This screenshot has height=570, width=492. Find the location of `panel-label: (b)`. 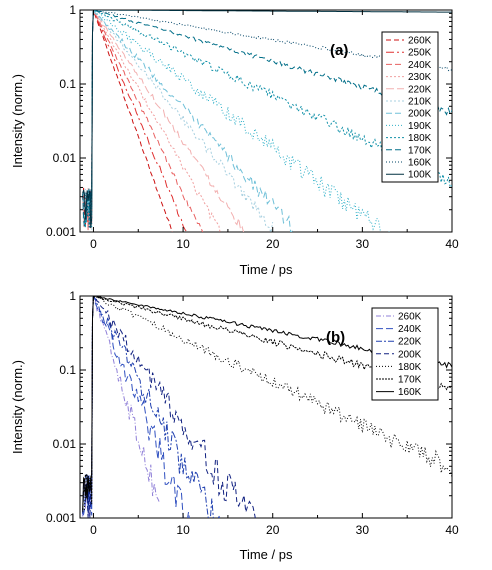

panel-label: (b) is located at coordinates (335, 337).